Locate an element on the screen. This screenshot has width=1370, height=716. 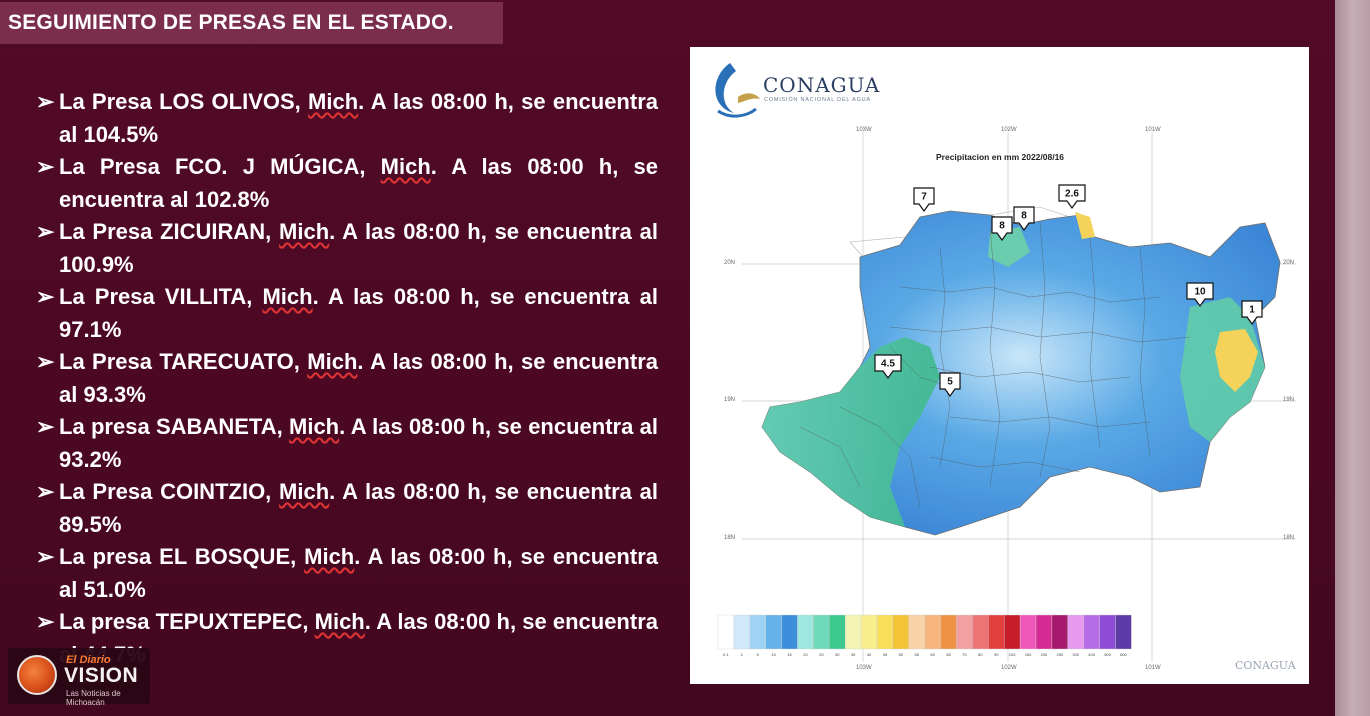
logo-subtitle: Las Noticias de Michoacán is located at coordinates (93, 698).